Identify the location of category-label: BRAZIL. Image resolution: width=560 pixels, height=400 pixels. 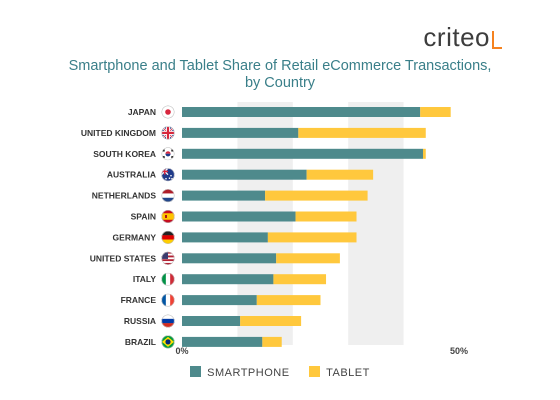
(140, 342).